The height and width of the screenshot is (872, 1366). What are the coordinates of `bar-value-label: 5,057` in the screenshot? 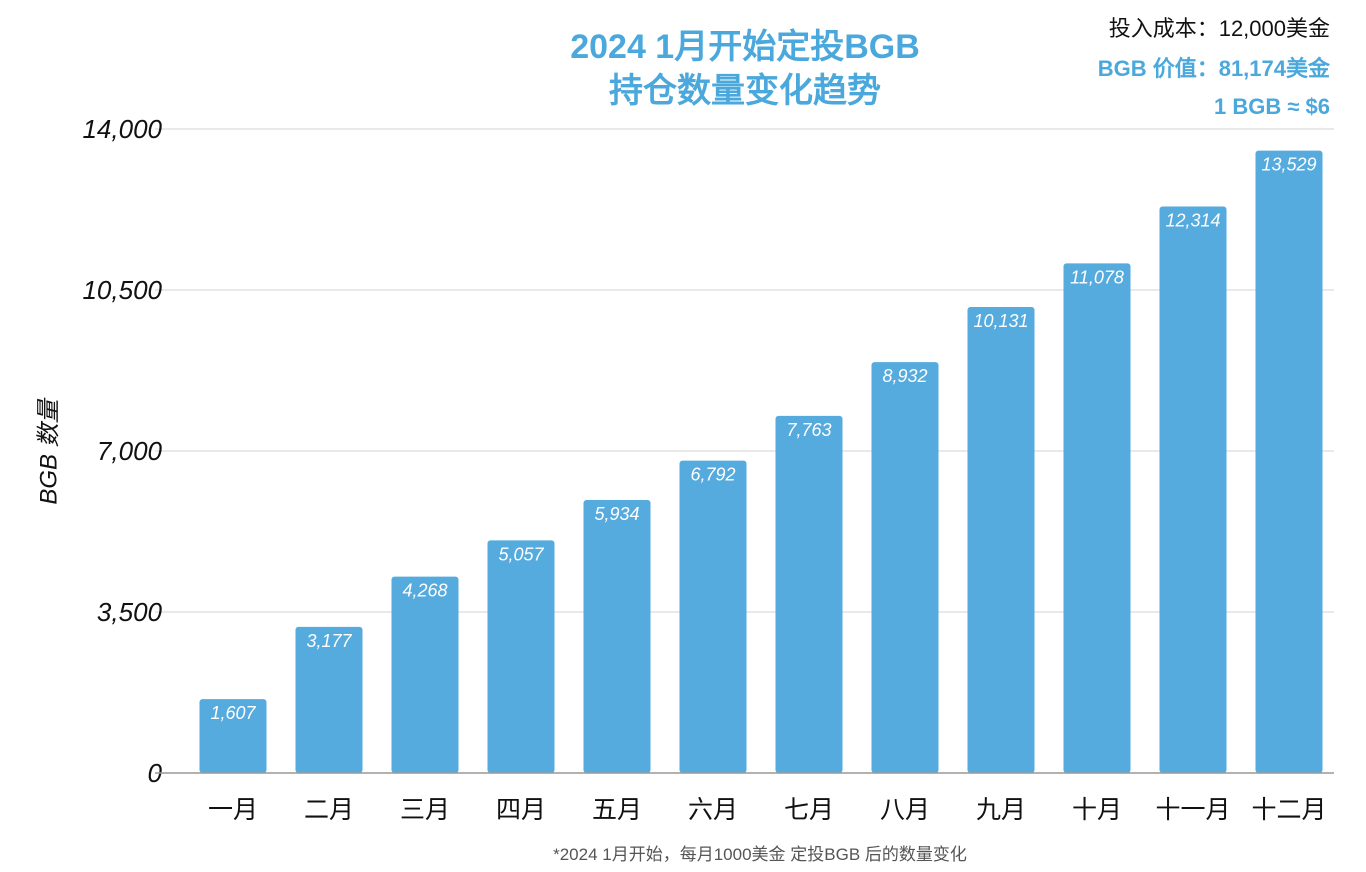 It's located at (521, 554).